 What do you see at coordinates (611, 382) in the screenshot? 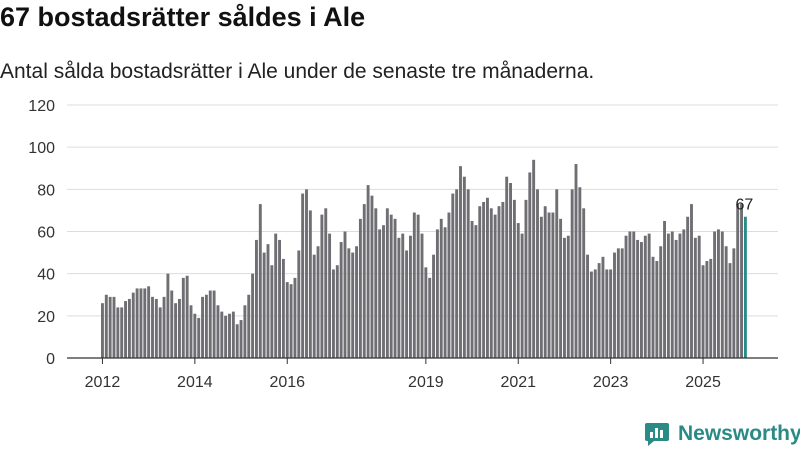
I see `x-tick-label: 2023` at bounding box center [611, 382].